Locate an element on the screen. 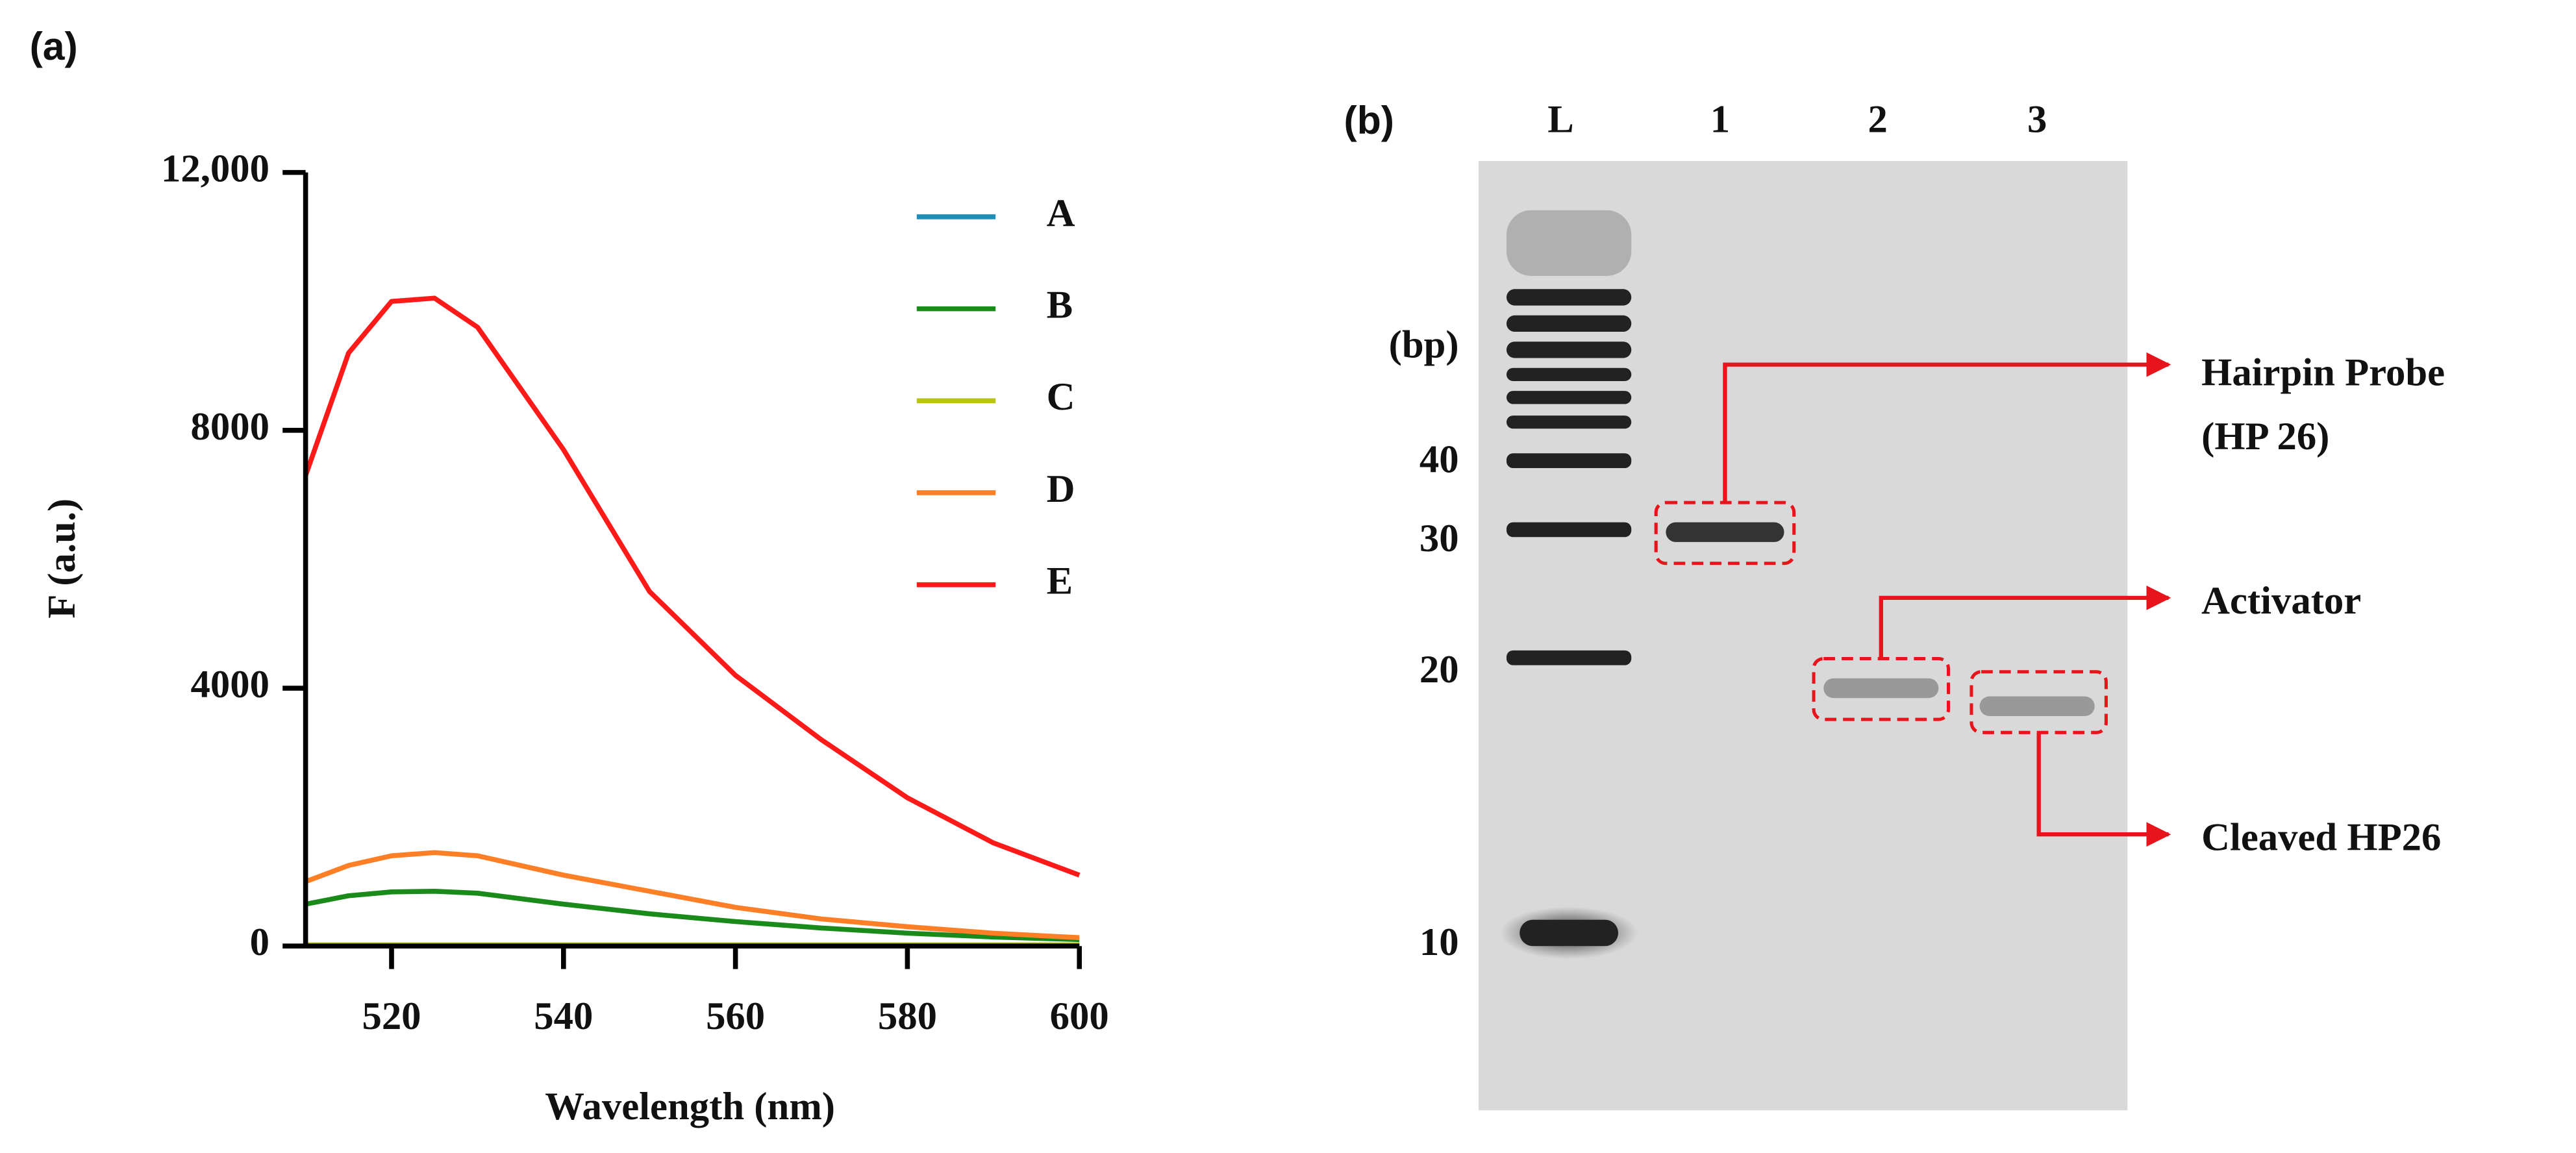  legend-label: E is located at coordinates (1060, 581).